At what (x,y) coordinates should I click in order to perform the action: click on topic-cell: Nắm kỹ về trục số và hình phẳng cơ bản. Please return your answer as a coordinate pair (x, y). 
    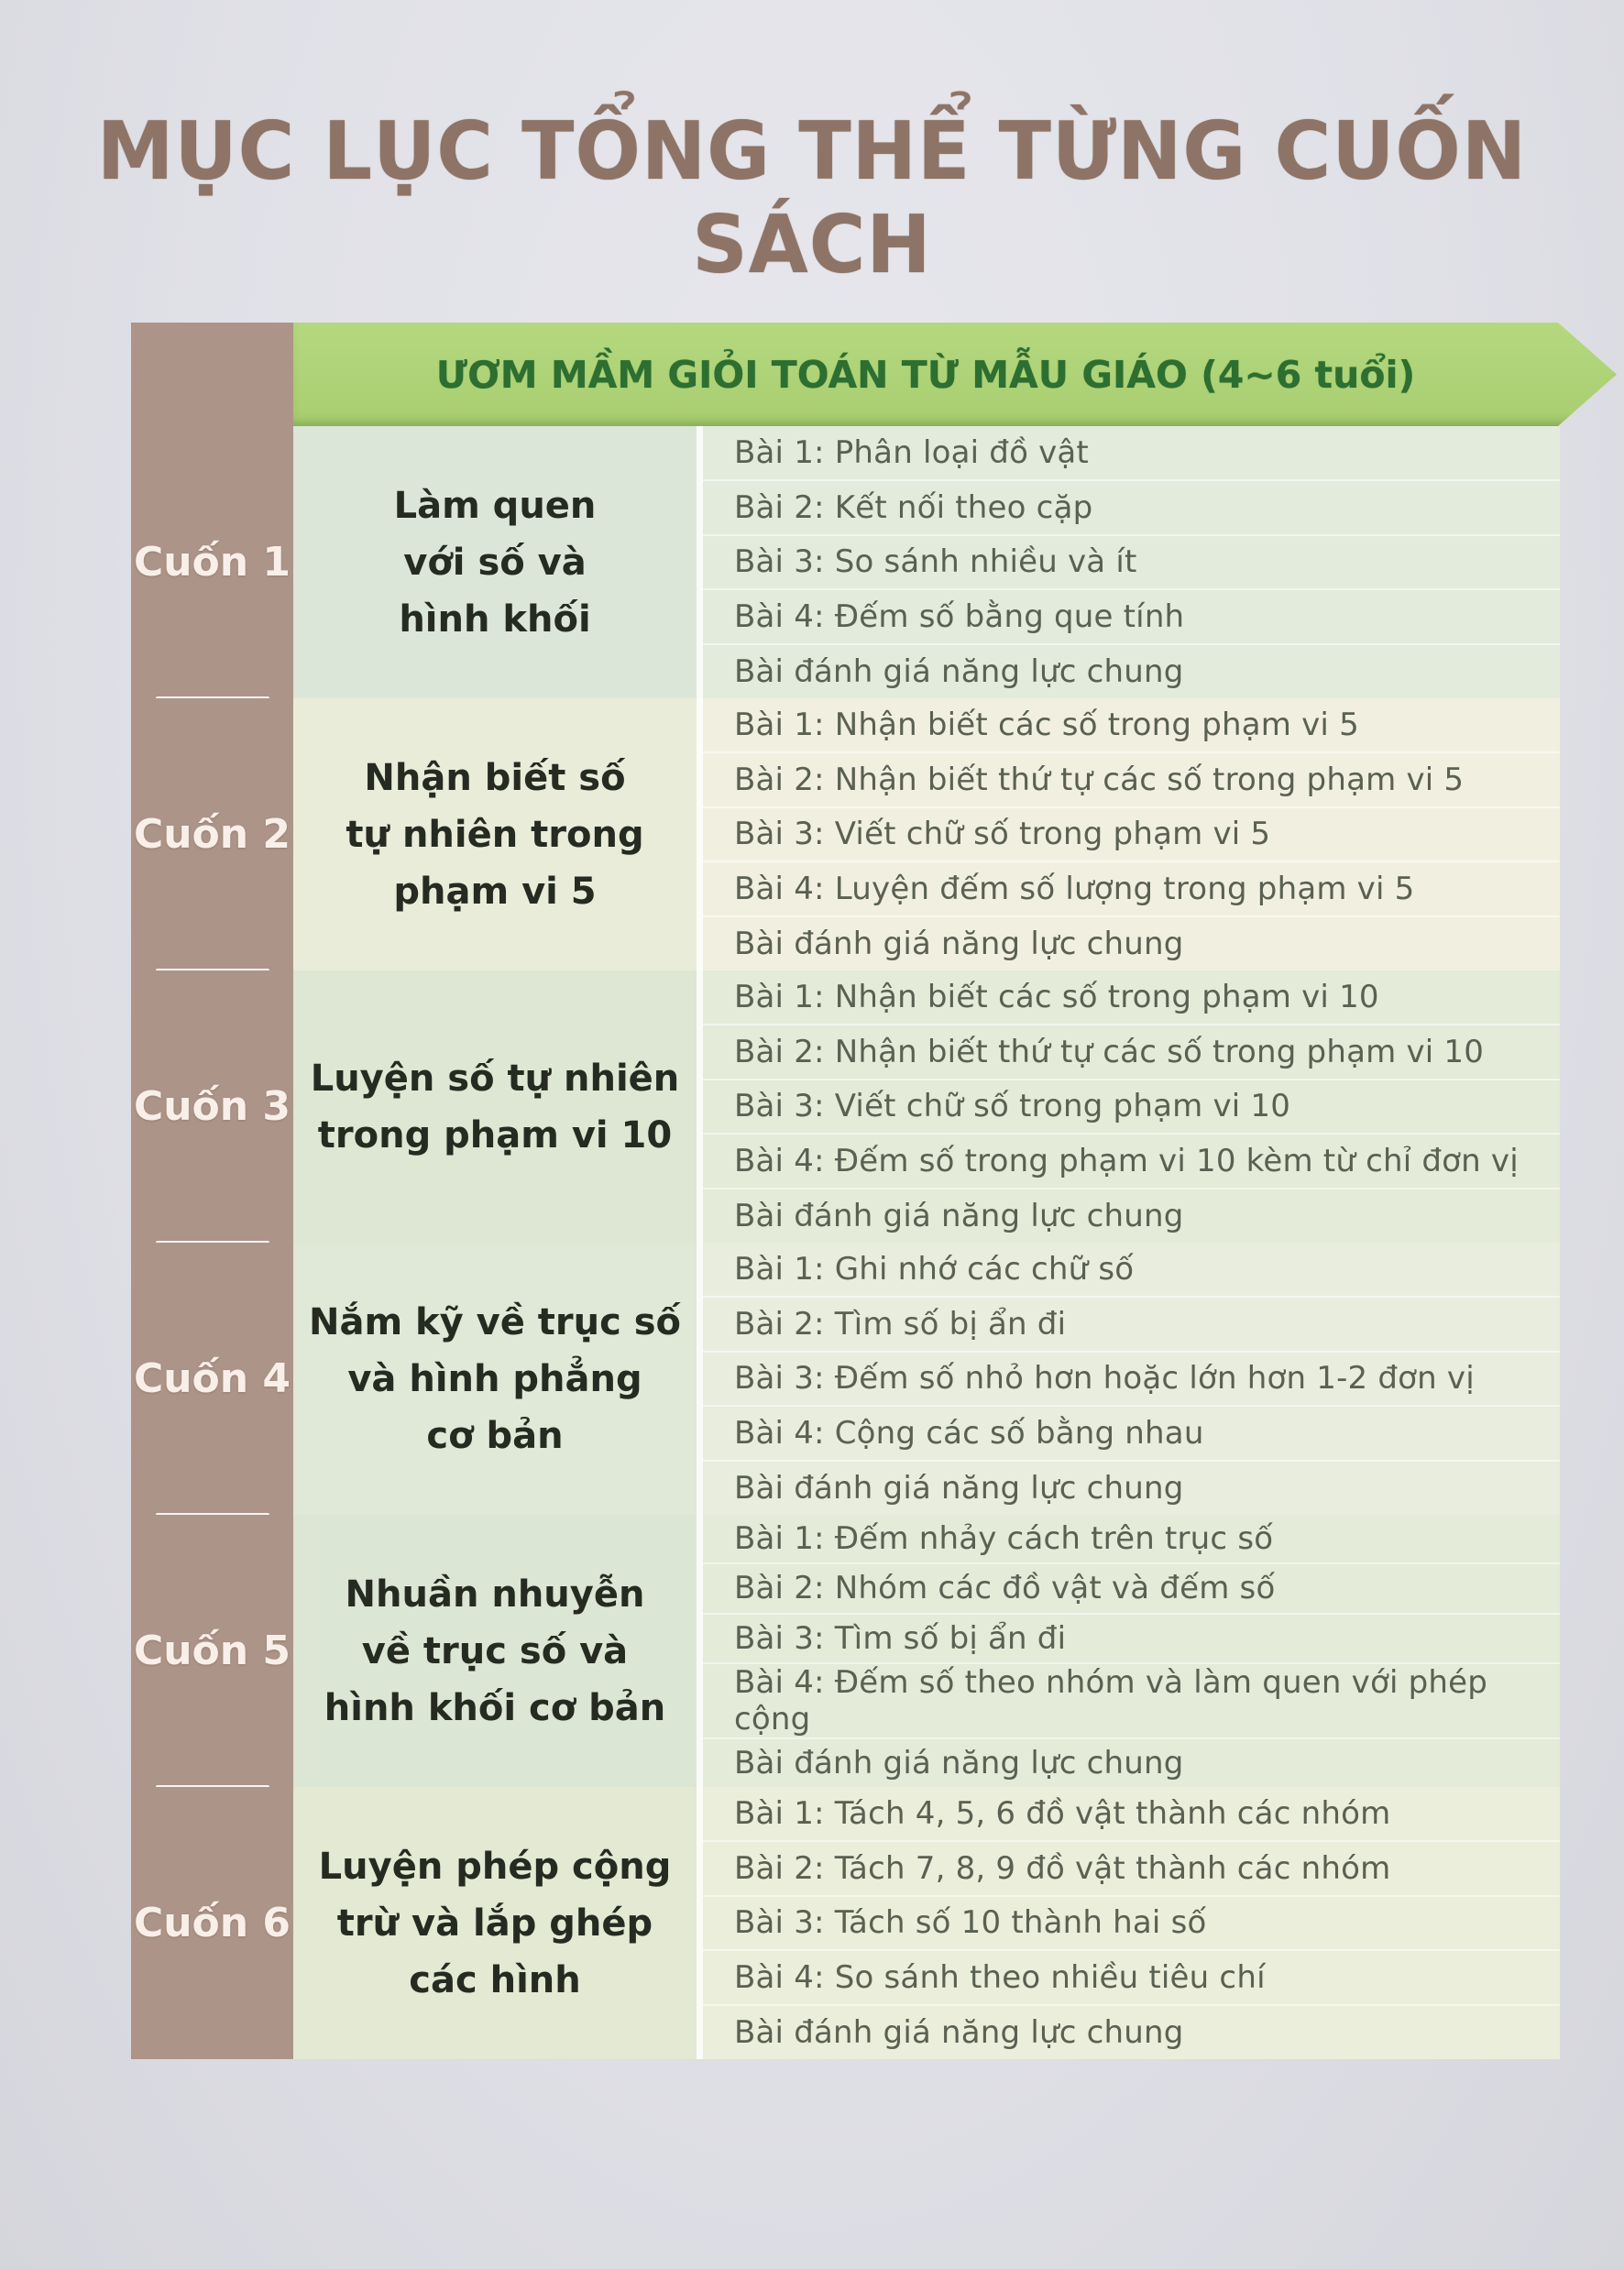
    Looking at the image, I should click on (495, 1379).